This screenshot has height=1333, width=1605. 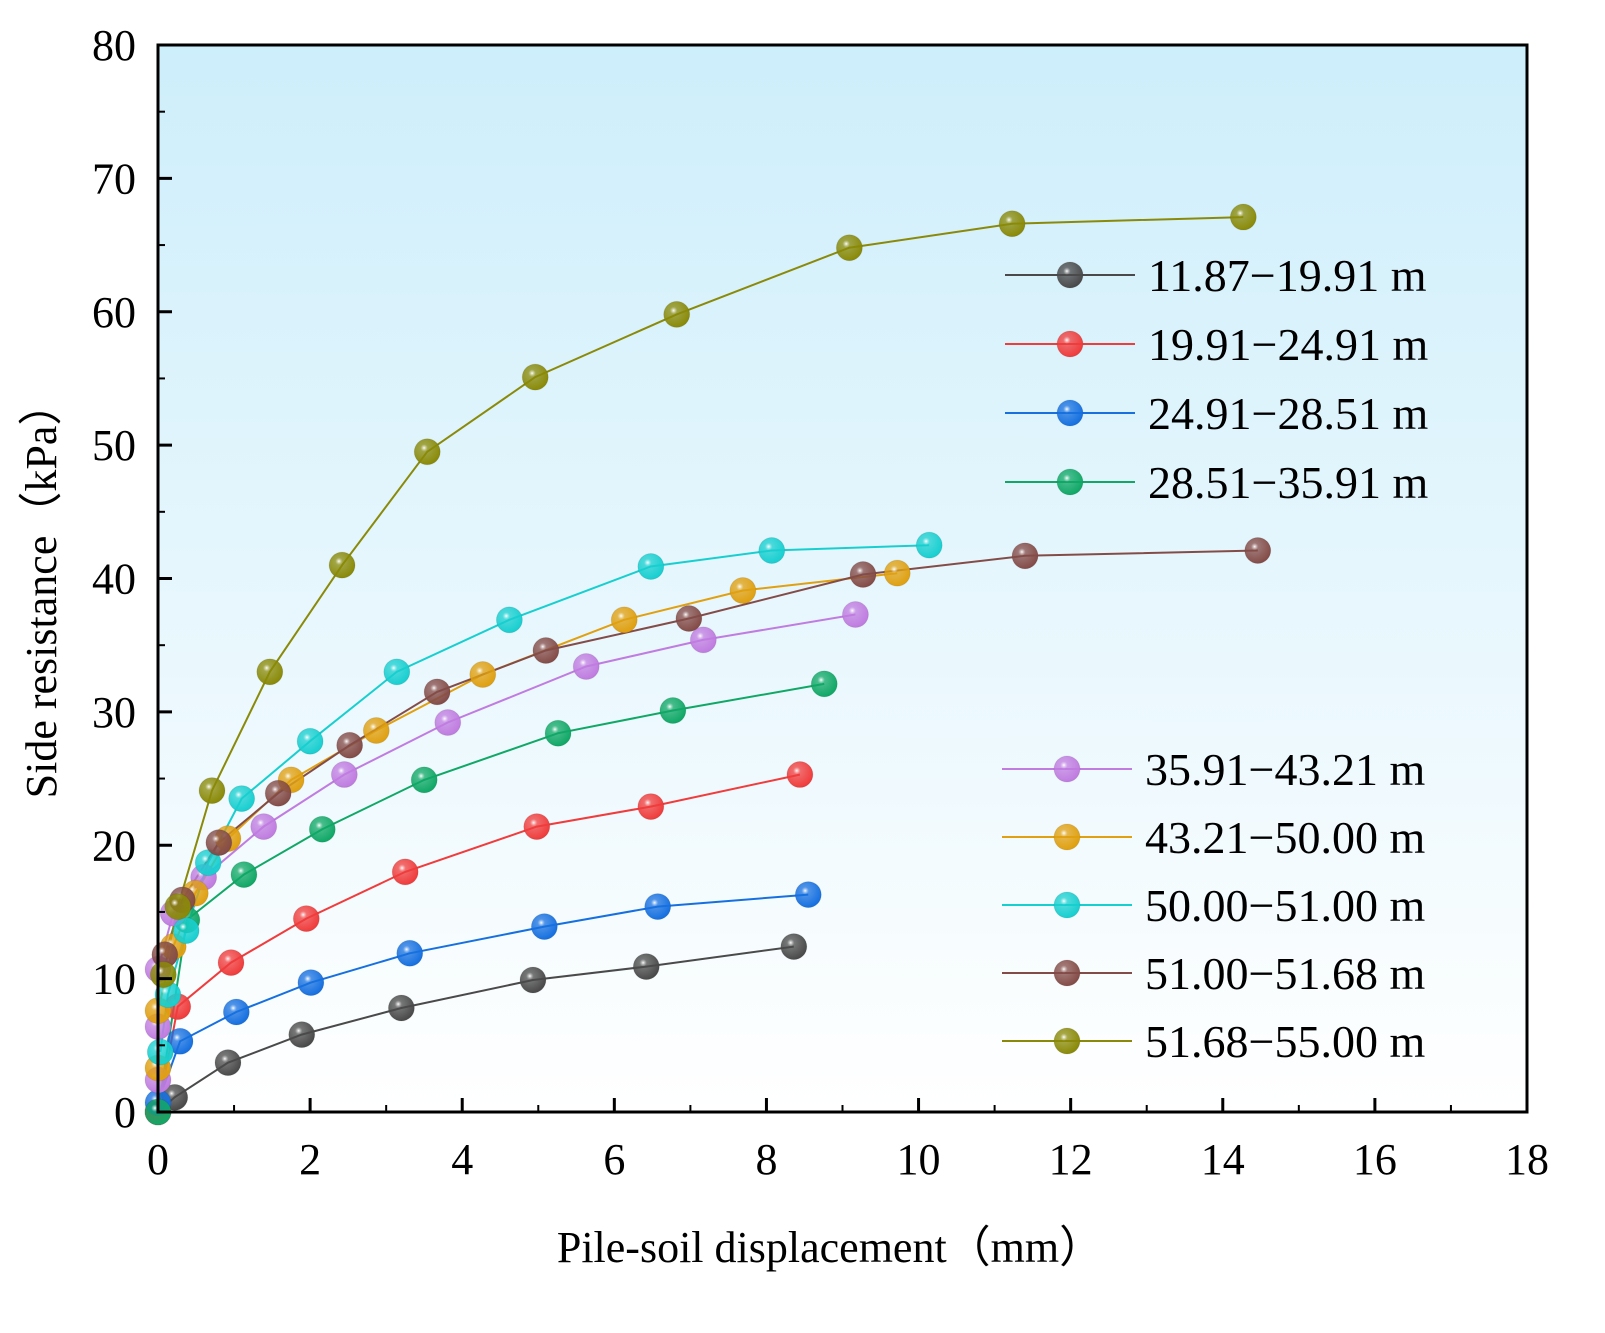 I want to click on legend-label: 11.87−19.91 m, so click(x=1287, y=275).